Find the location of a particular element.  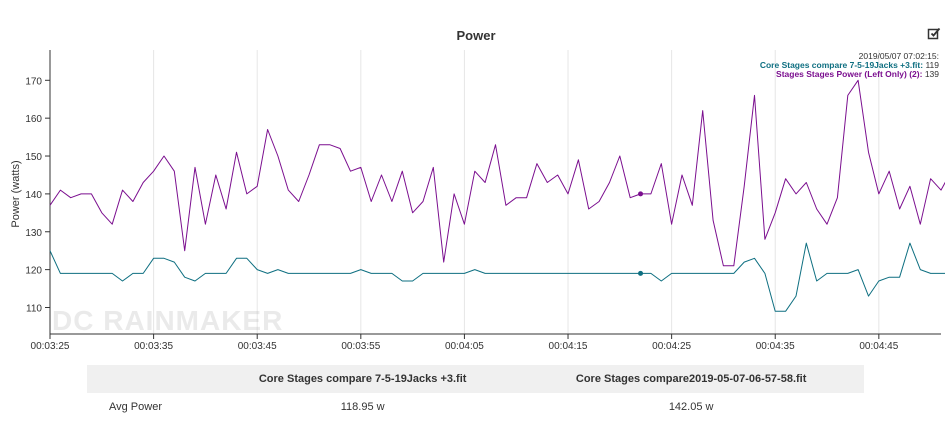

watermark-group: DC RAINMAKER is located at coordinates (167, 320).